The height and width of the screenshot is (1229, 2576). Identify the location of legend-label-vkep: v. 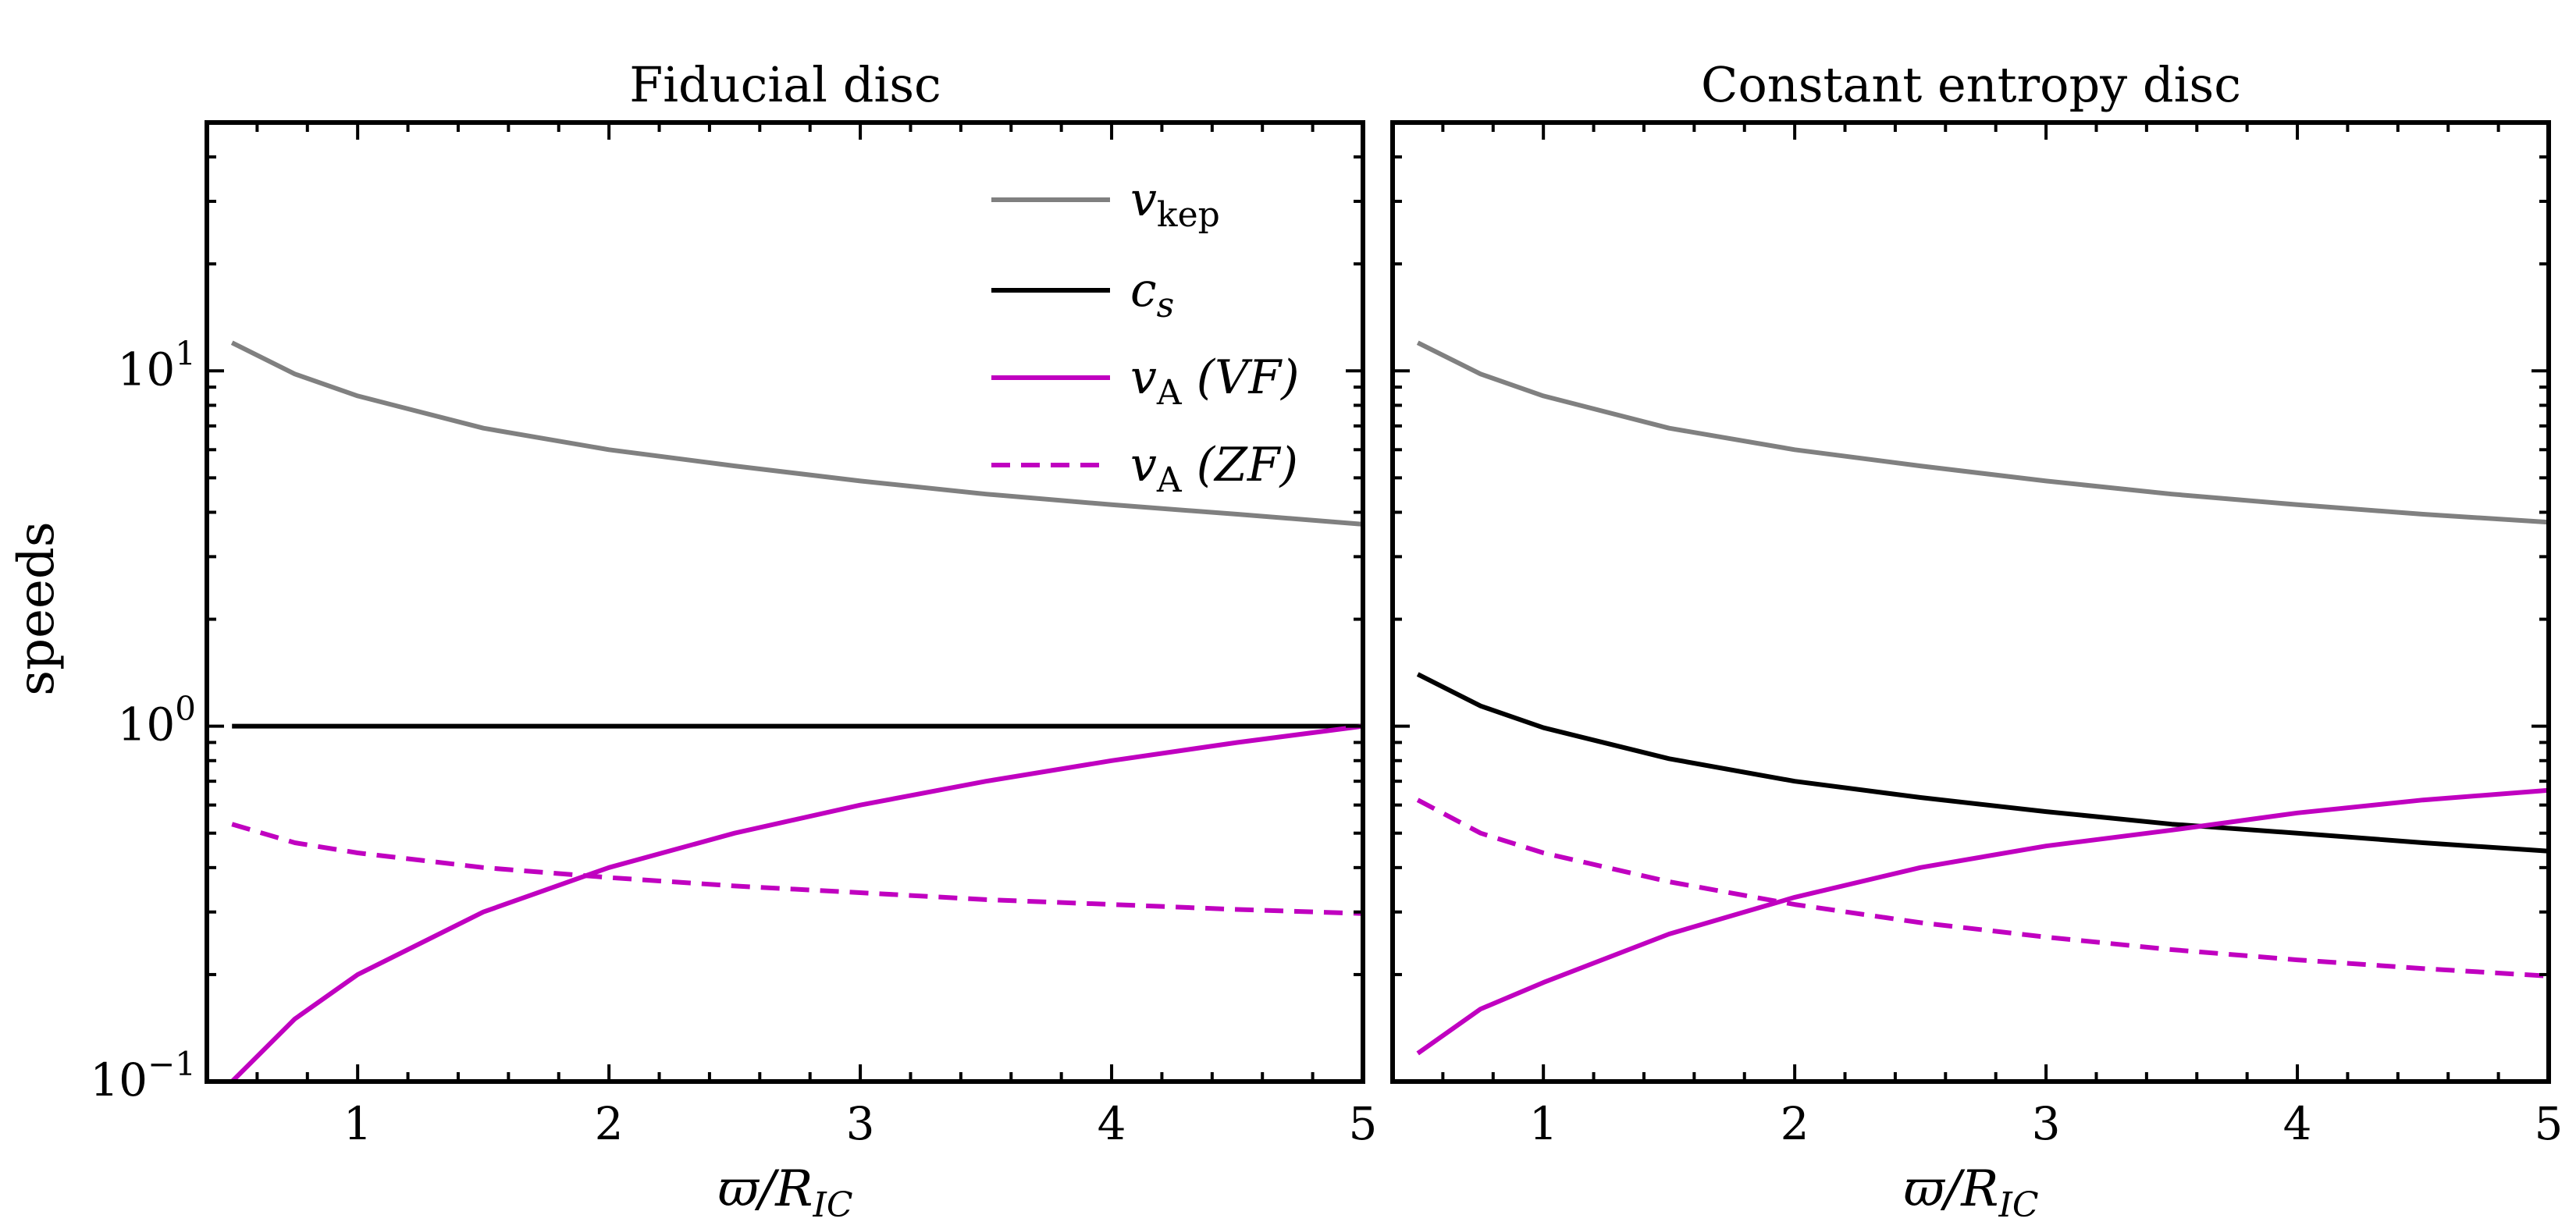
(1143, 199).